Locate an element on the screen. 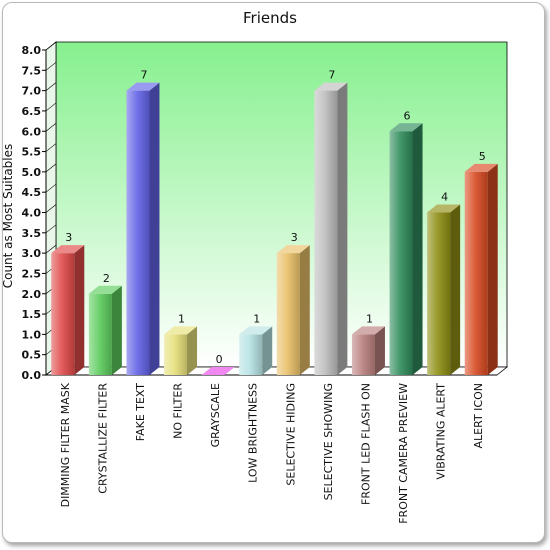 The image size is (550, 550). y-tick-label: 5.0 is located at coordinates (32, 172).